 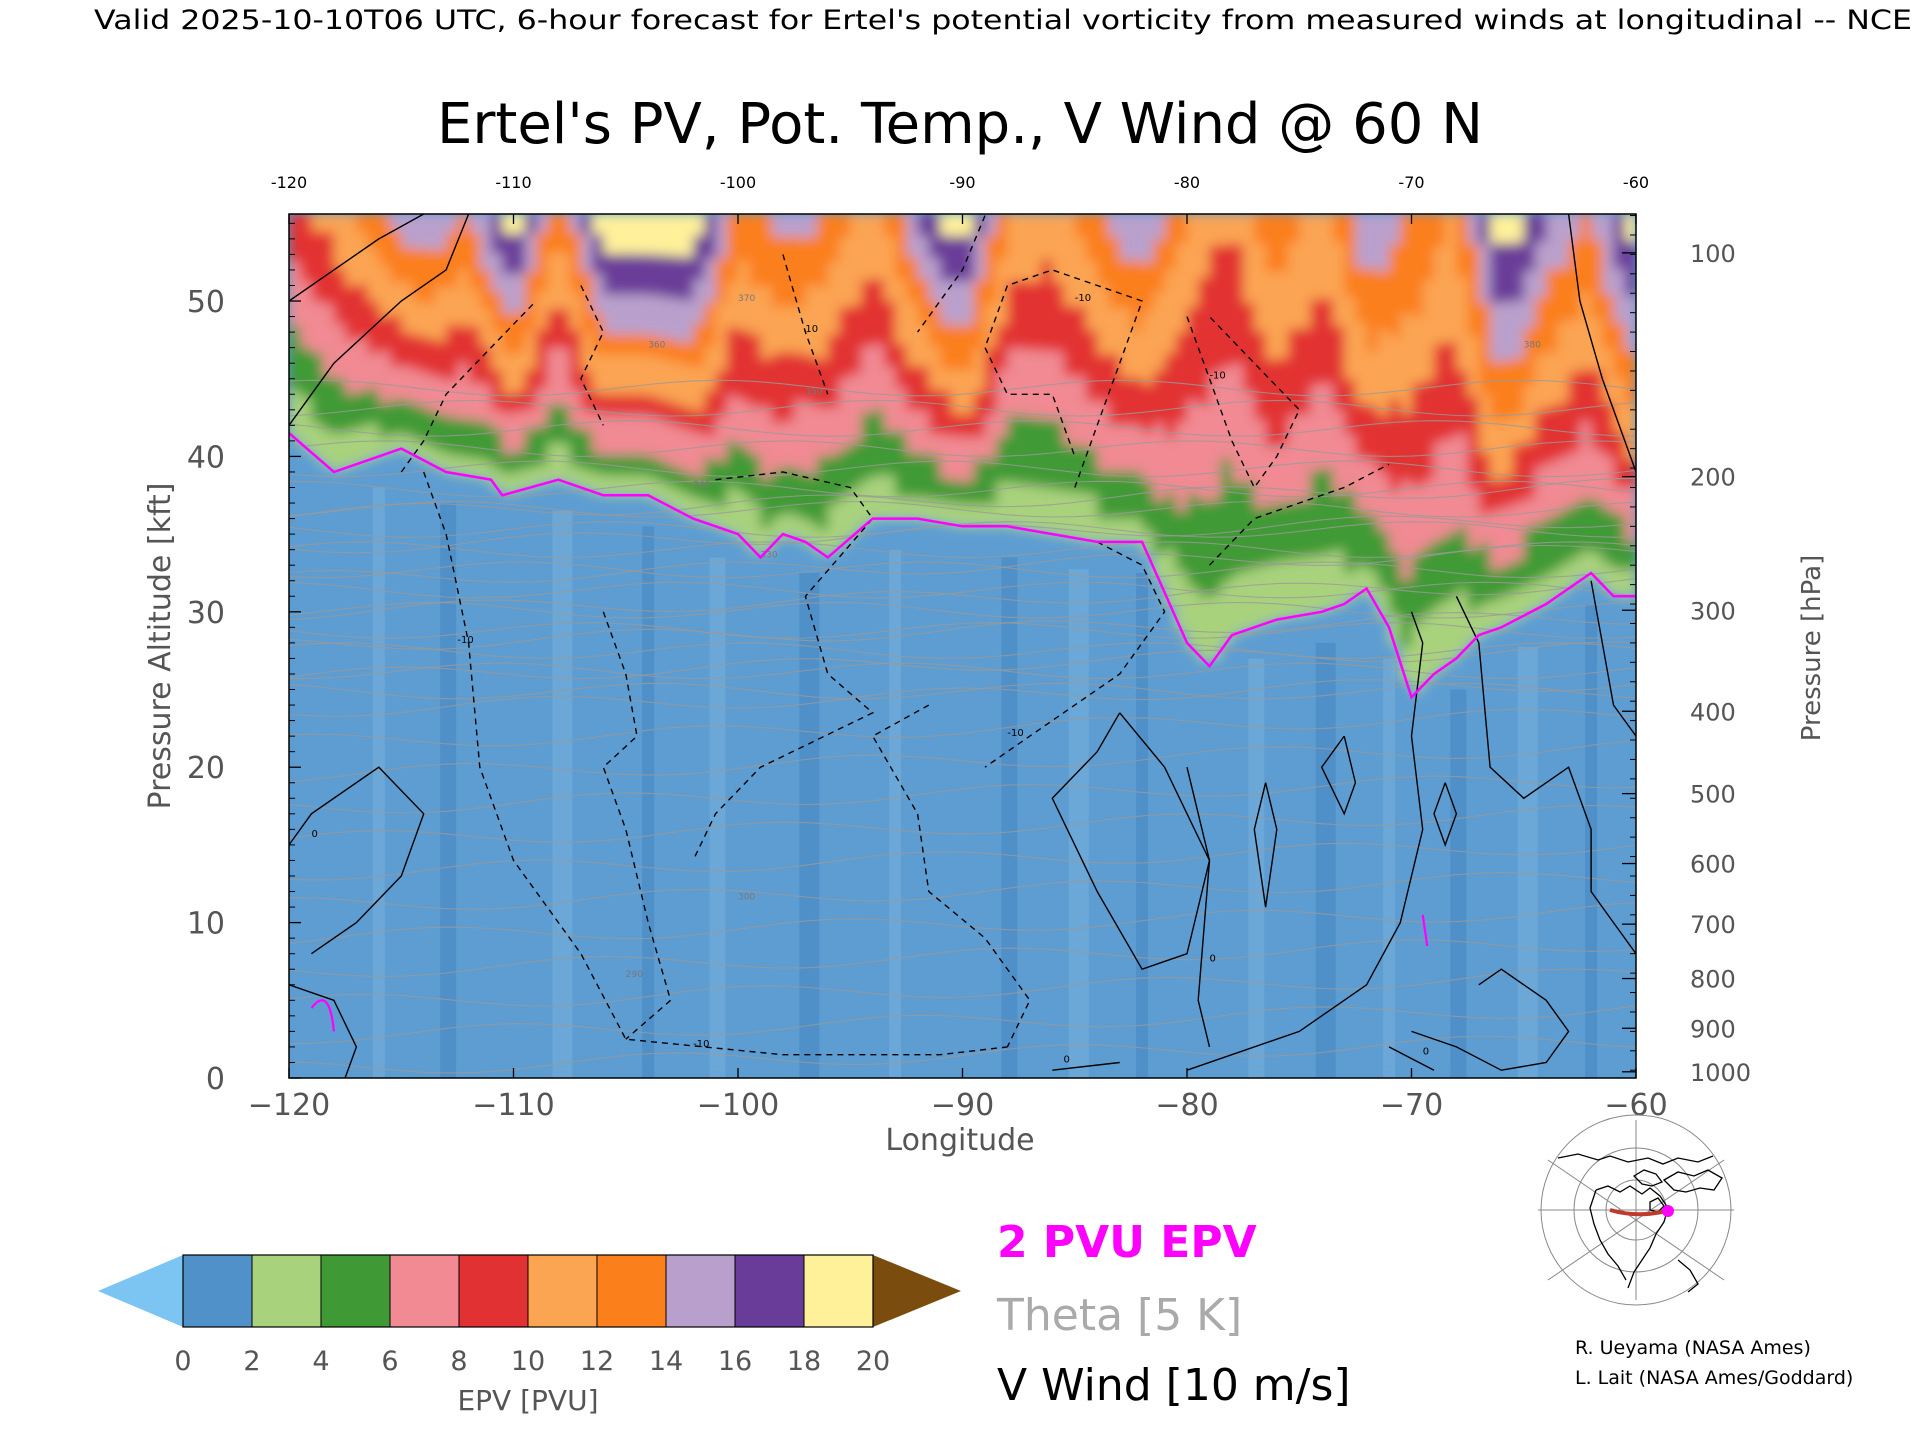 I want to click on v-wind-contour-negative, so click(x=1063, y=378).